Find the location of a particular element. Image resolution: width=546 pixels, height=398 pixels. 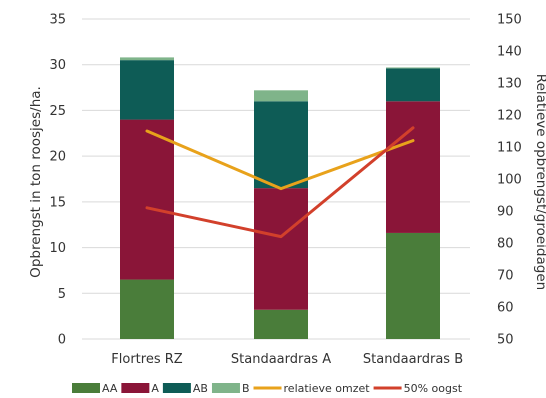

y2-tick-label: 60 is located at coordinates (505, 308).